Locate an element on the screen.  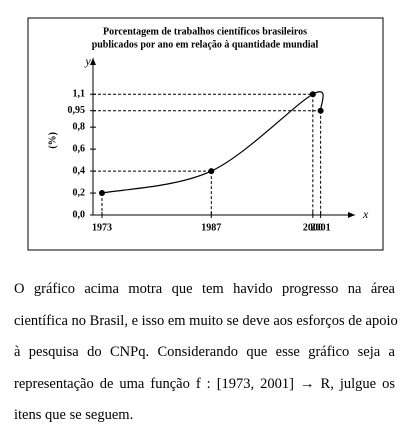
y-arrow is located at coordinates (93, 61).